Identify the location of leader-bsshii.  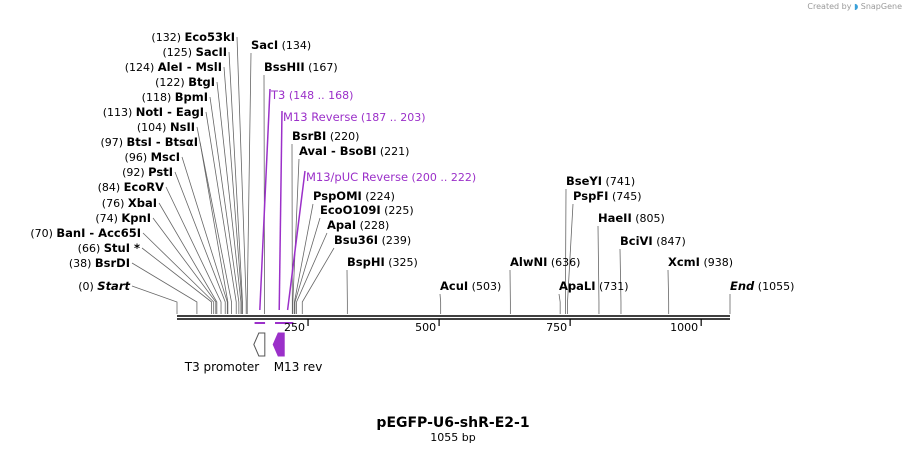
(264, 194).